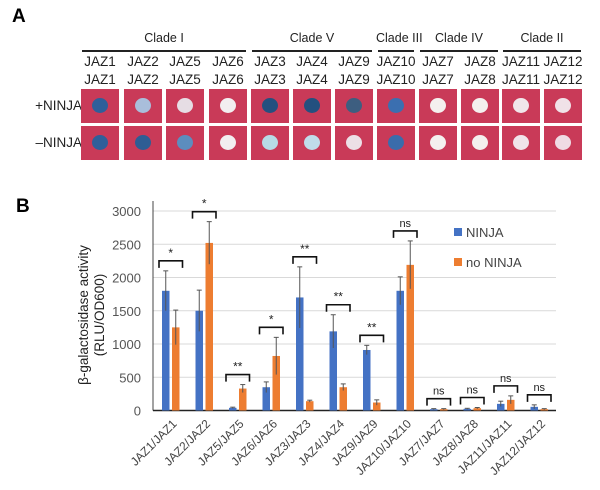  I want to click on panel-b-letter: B, so click(23, 206).